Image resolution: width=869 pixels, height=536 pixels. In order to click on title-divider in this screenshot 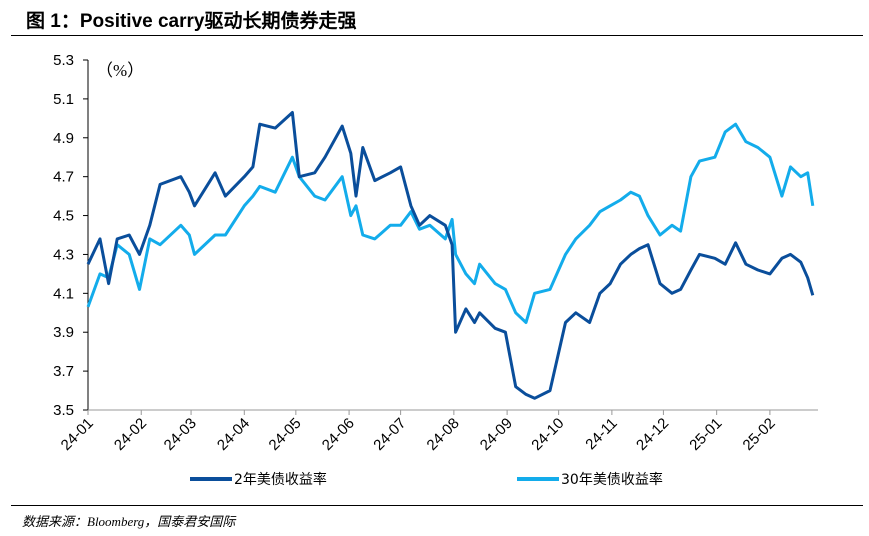, I will do `click(437, 35)`.